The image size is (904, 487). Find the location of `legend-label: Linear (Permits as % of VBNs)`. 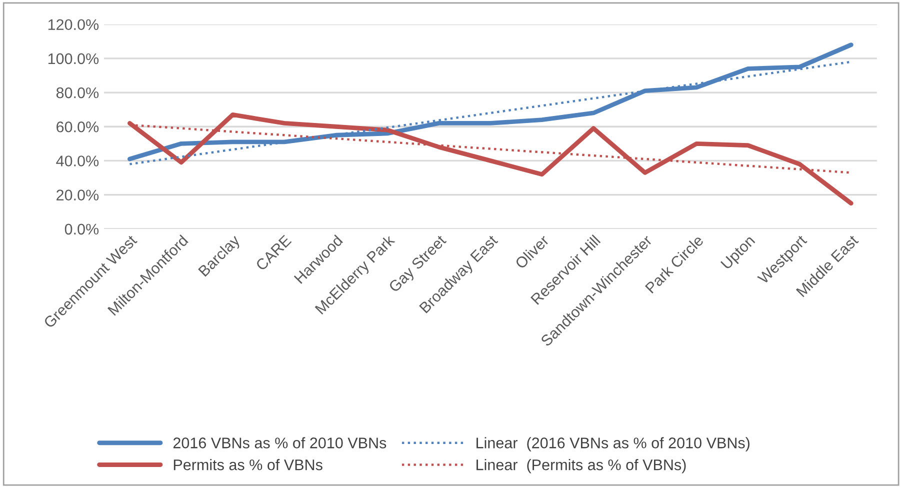

legend-label: Linear (Permits as % of VBNs) is located at coordinates (581, 466).